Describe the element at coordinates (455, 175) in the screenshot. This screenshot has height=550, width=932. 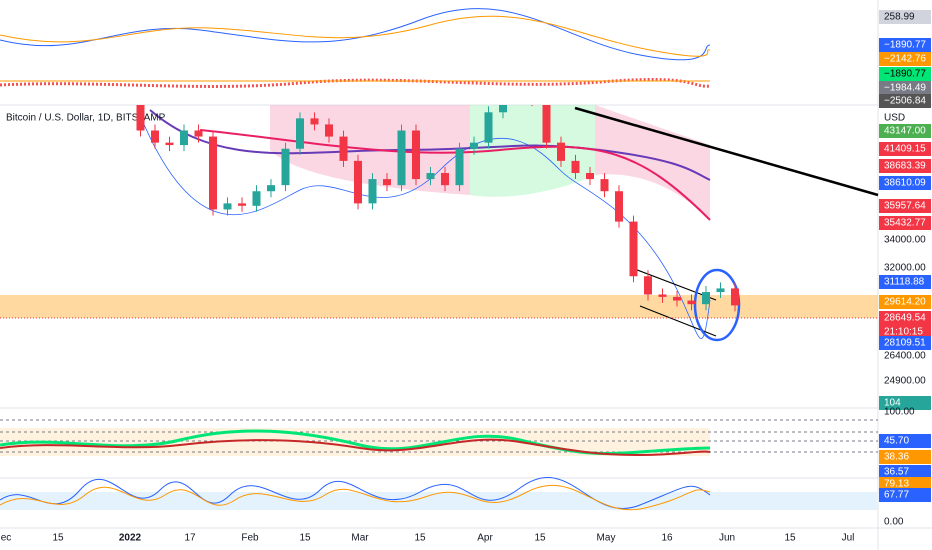
I see `ma-line` at that location.